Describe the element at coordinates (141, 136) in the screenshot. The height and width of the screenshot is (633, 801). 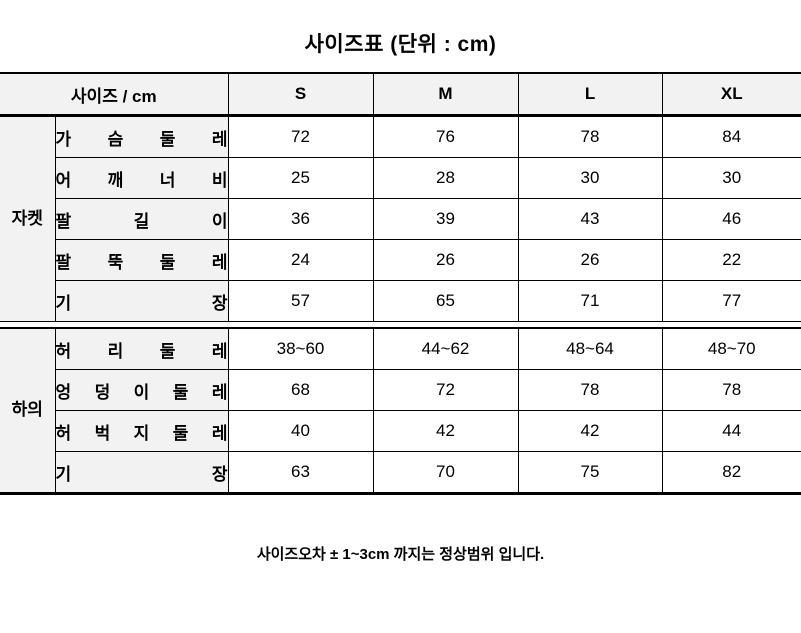
I see `row-label-chest: 가 슴 둘 레` at that location.